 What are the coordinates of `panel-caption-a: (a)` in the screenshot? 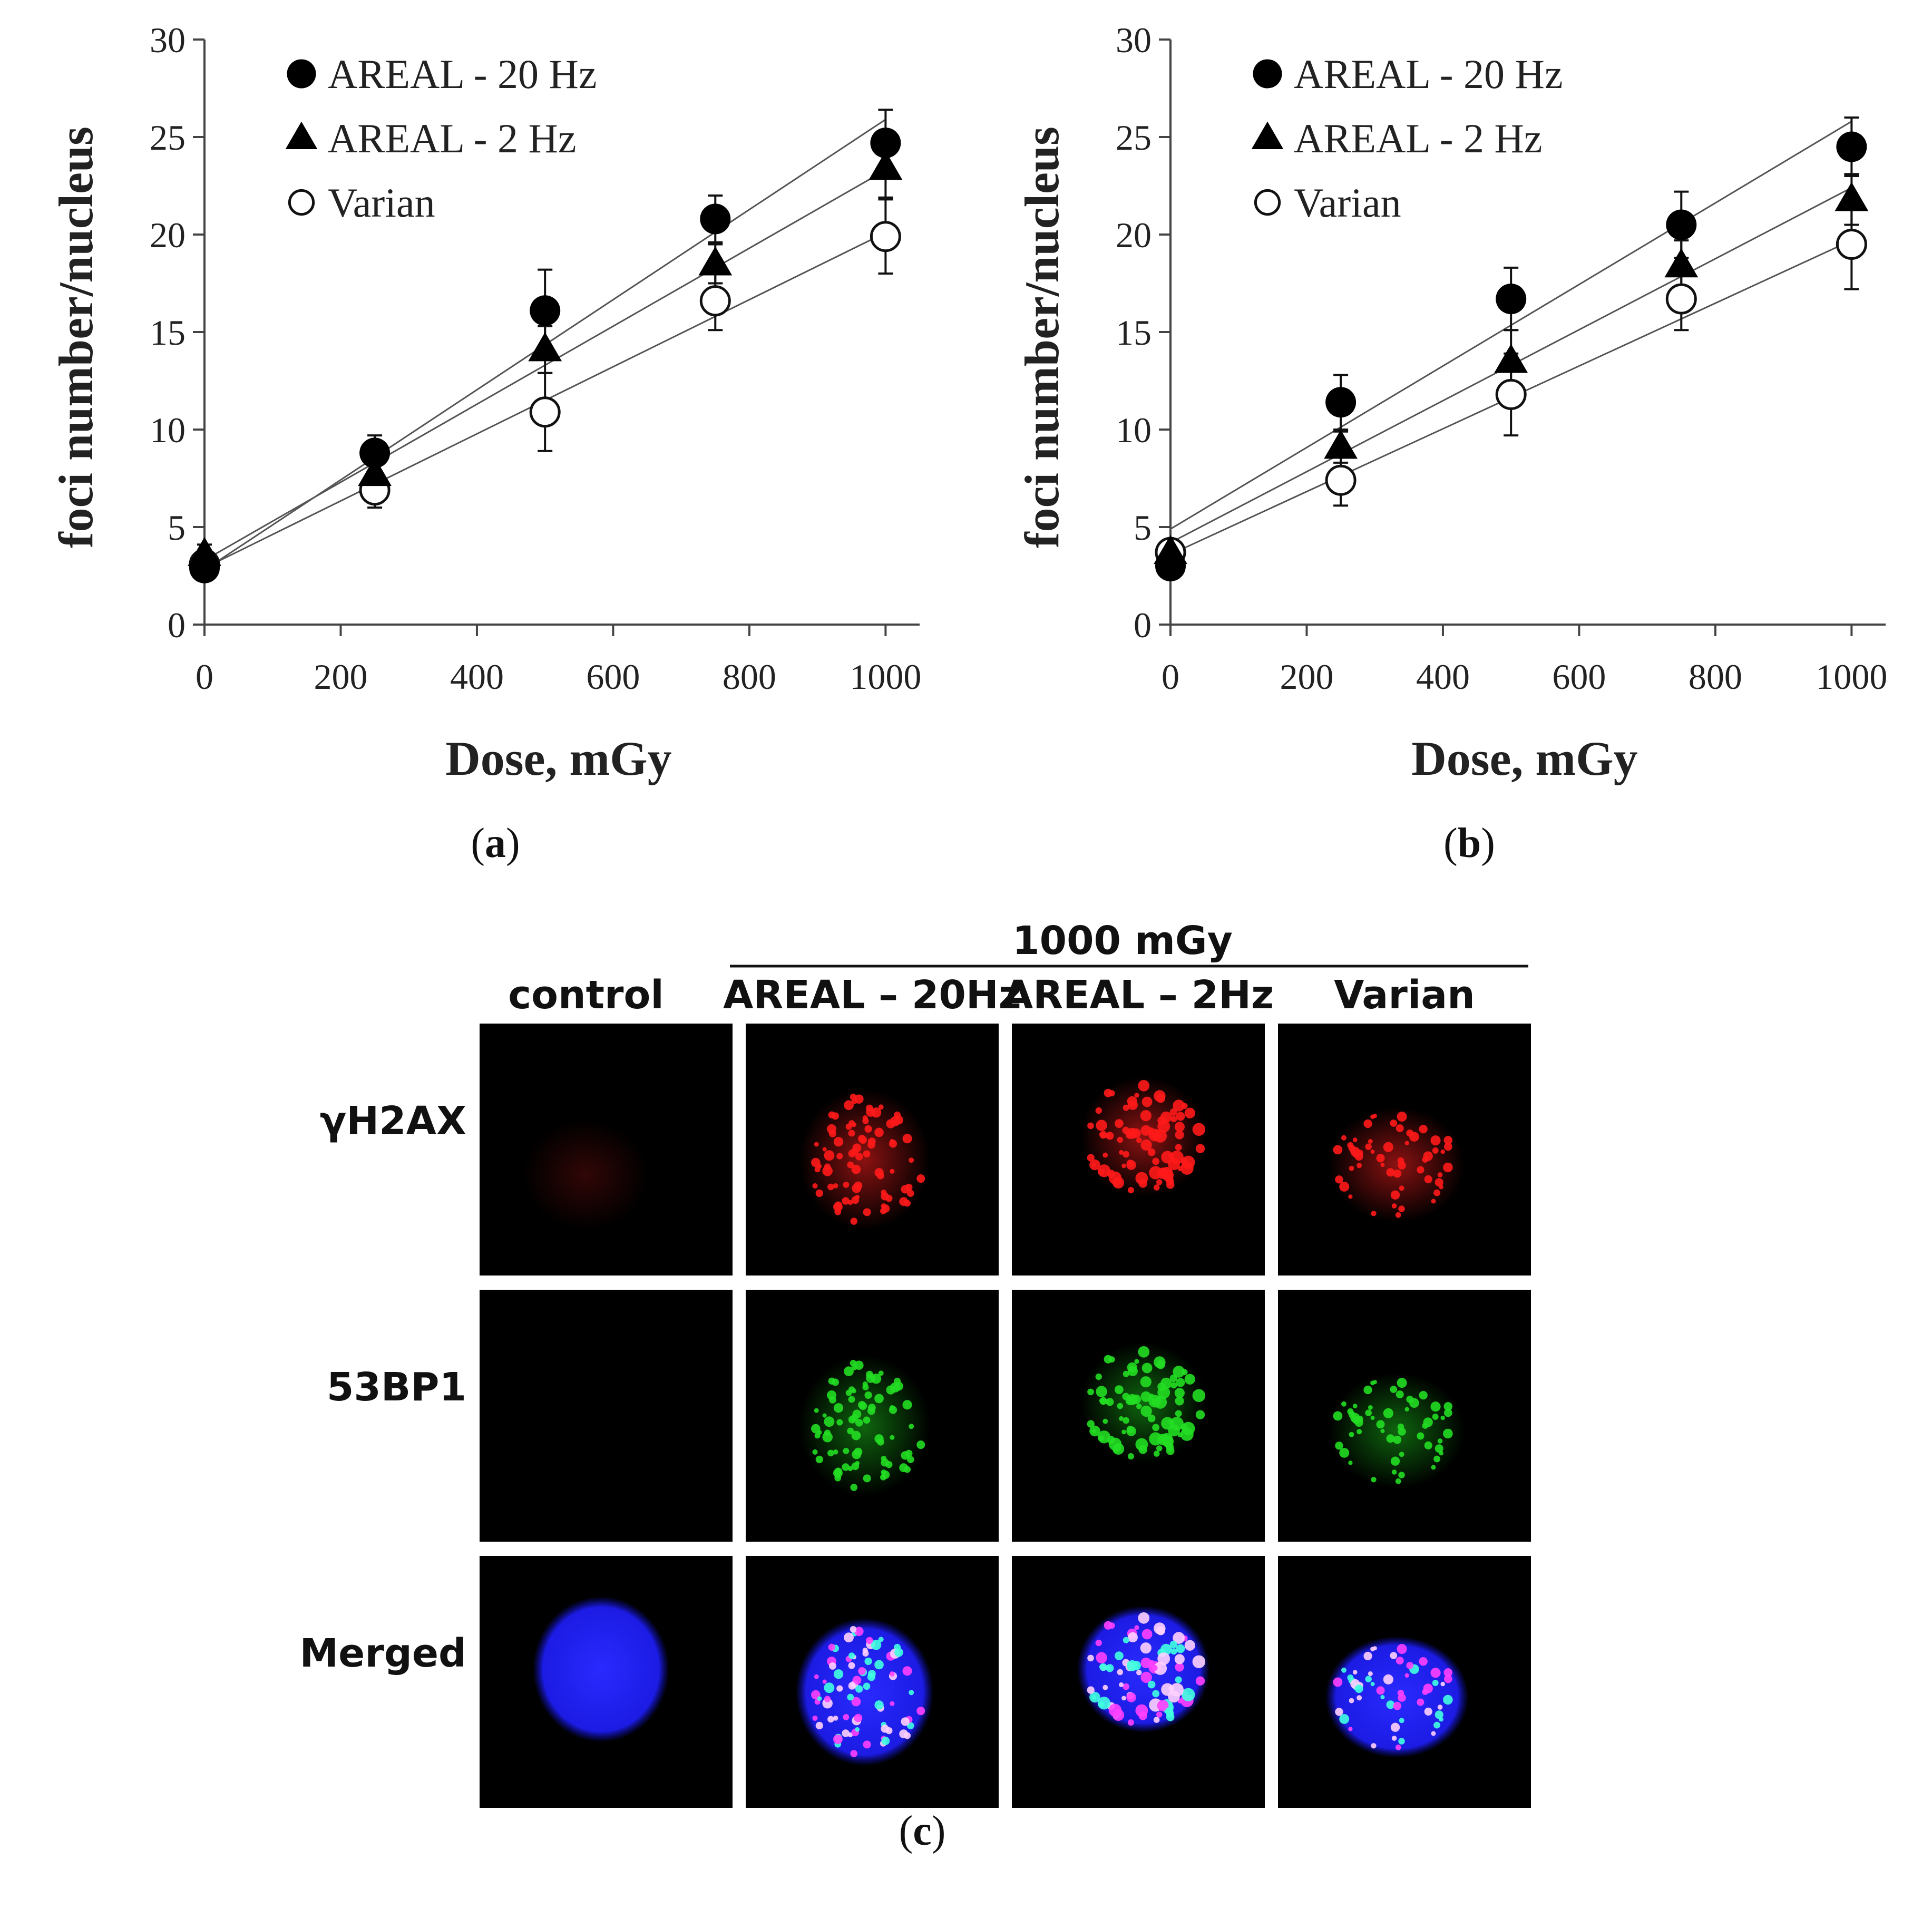 It's located at (495, 843).